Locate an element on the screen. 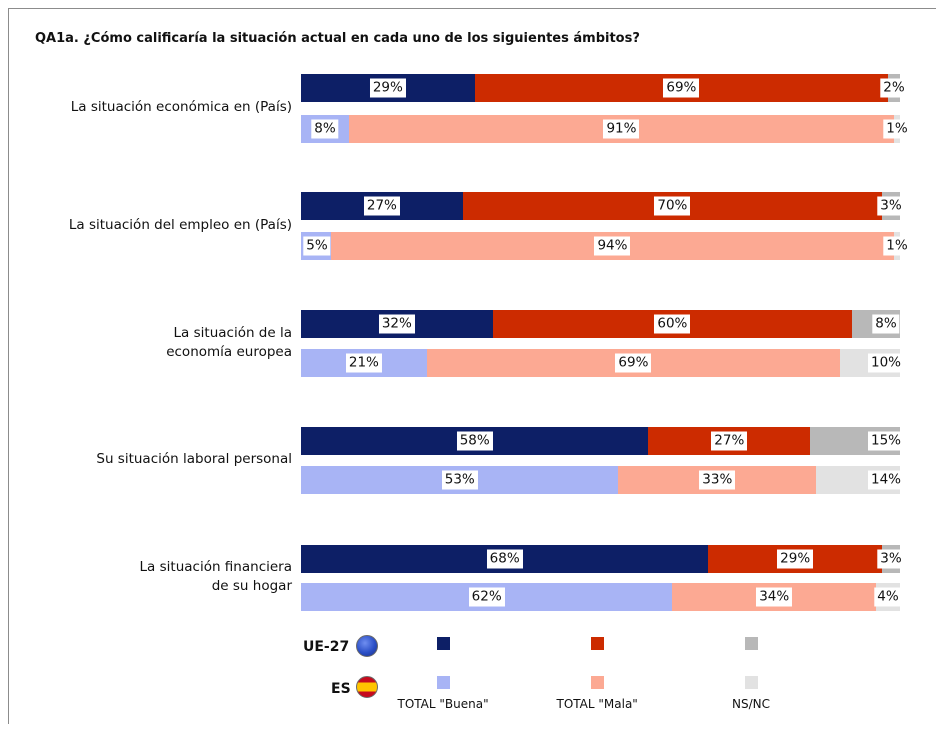 This screenshot has width=946, height=730. data-label: 68% is located at coordinates (504, 559).